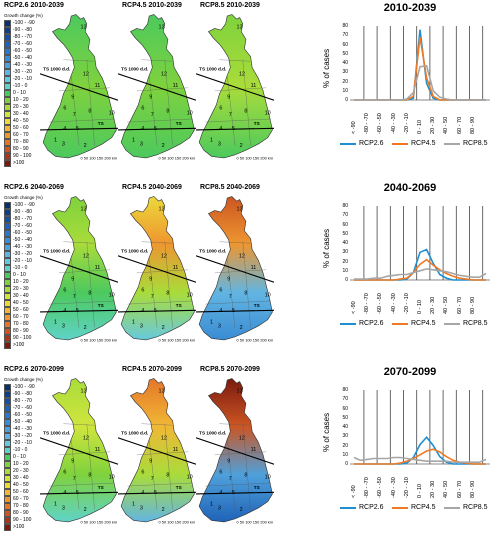 The image size is (499, 550). I want to click on legend-label: -60 - -50, so click(22, 233).